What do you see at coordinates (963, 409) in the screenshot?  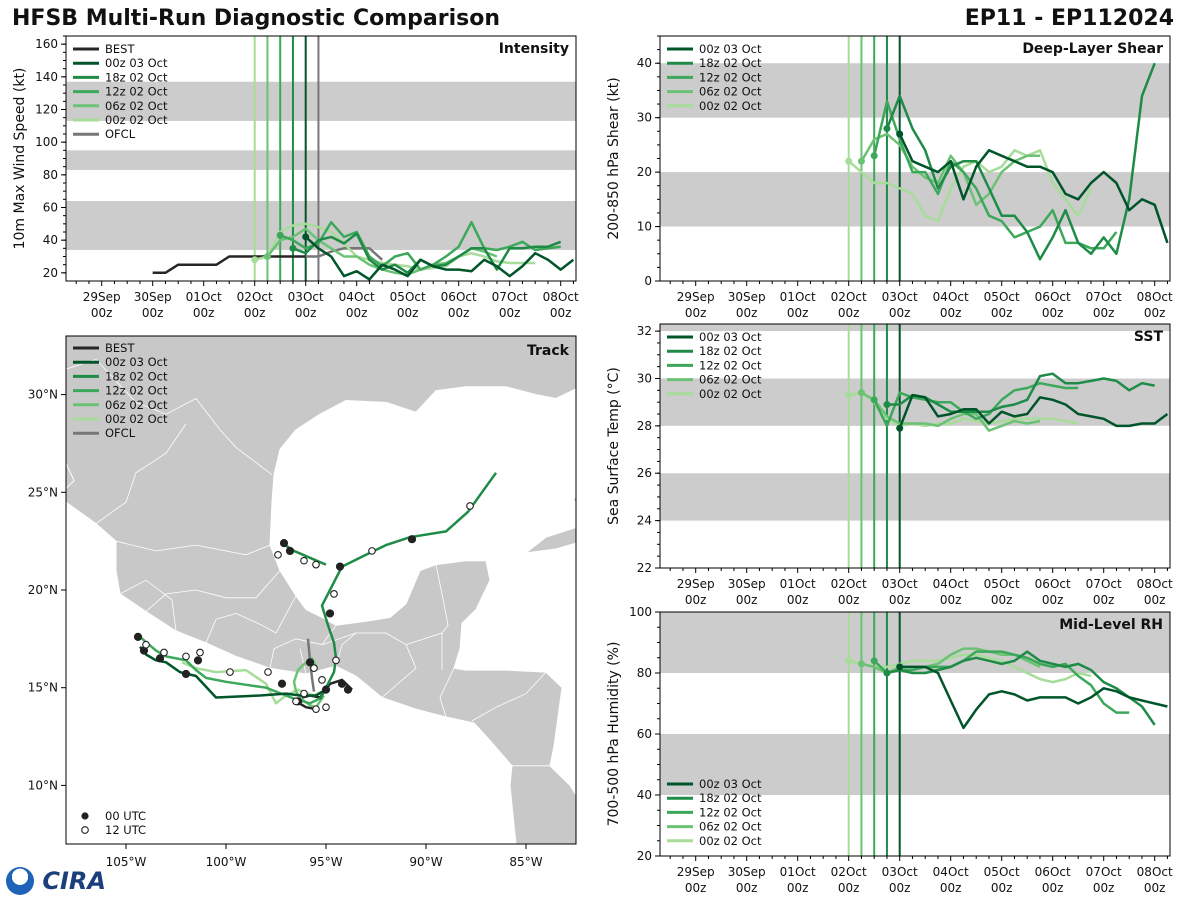 I see `series-line-run_00z02` at bounding box center [963, 409].